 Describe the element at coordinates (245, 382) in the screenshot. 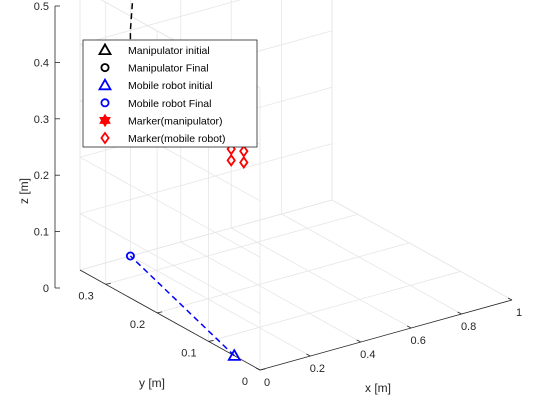

I see `y-tick-label: 0` at that location.